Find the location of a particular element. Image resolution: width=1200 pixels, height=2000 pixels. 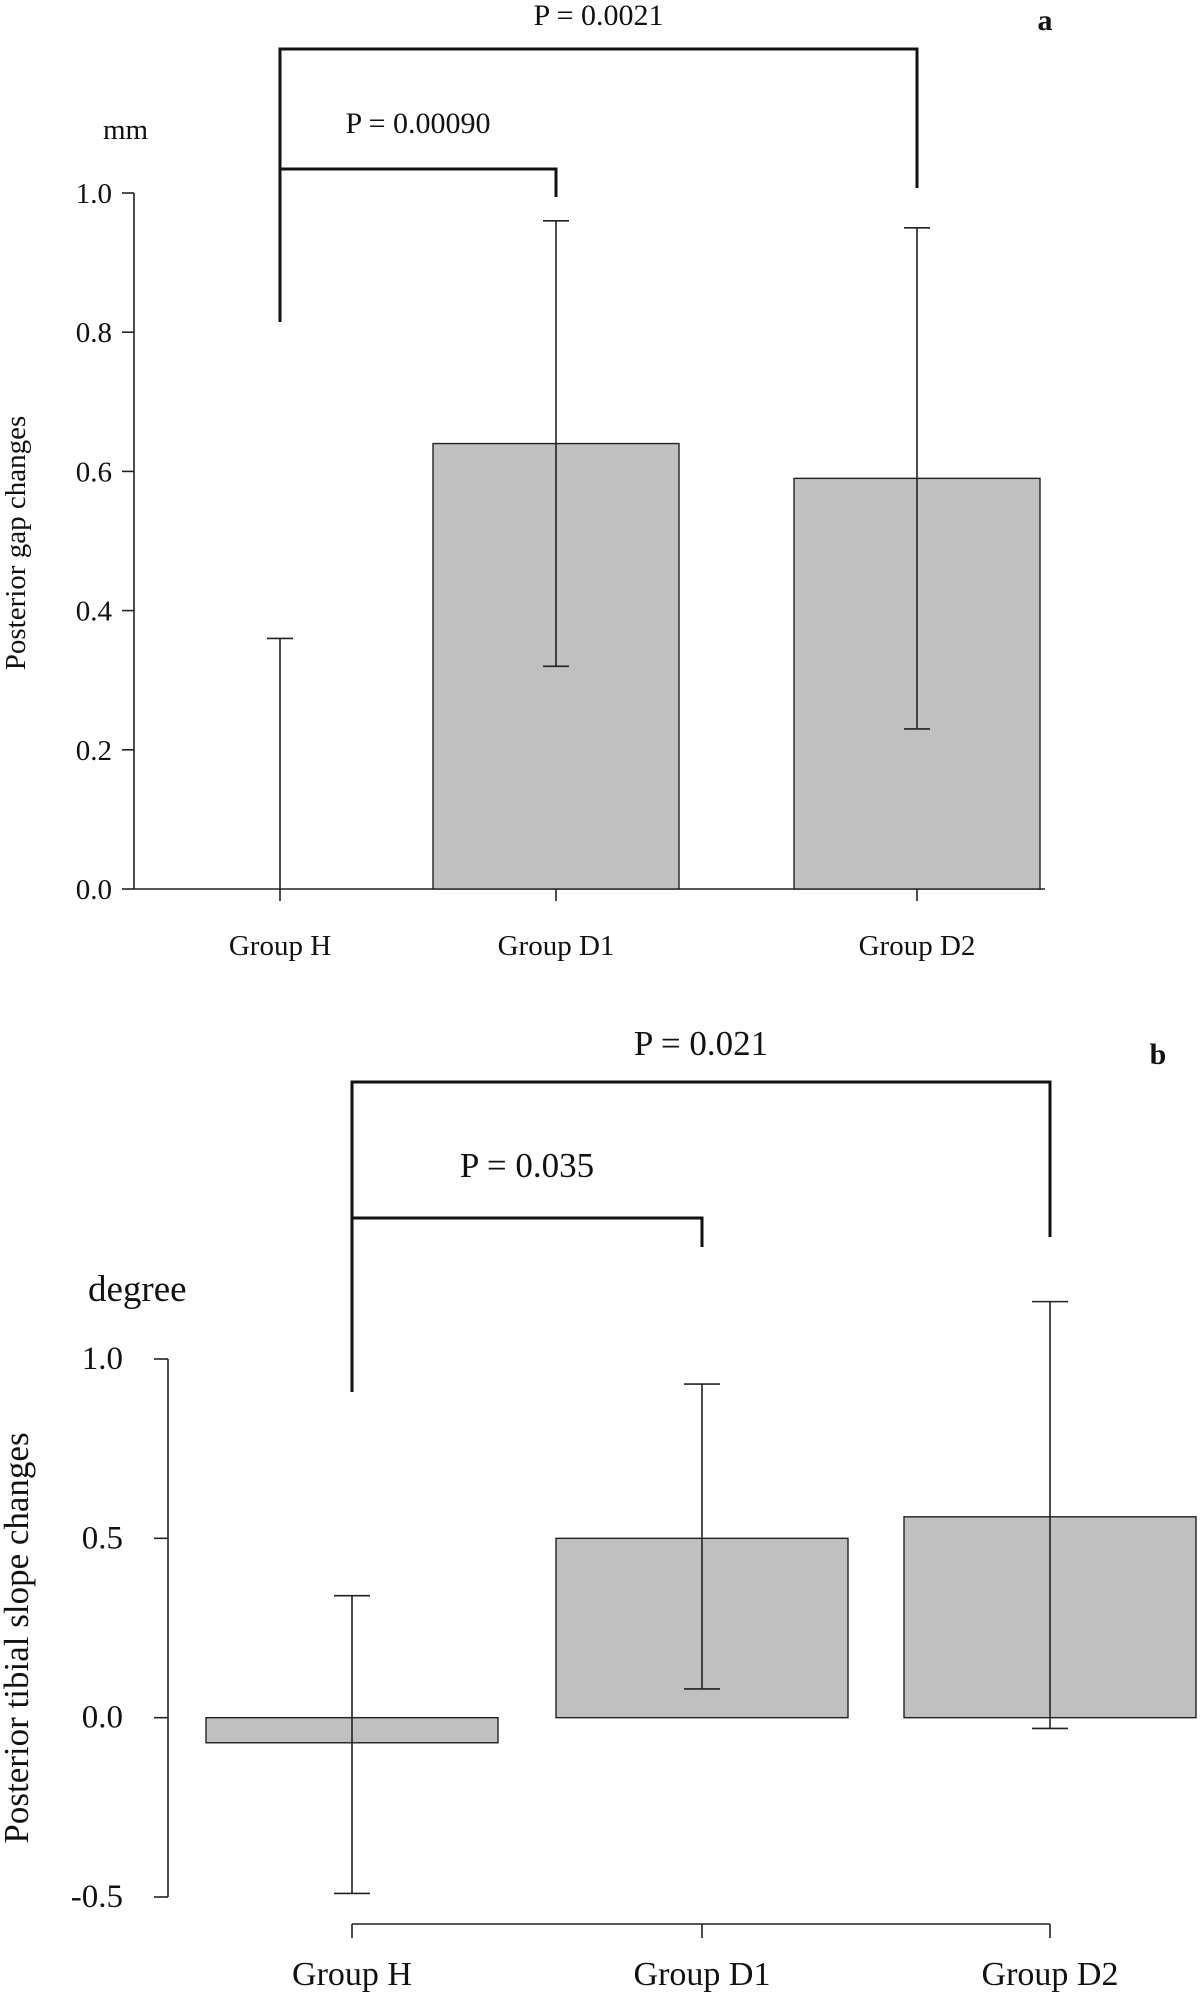

unit-label: degree is located at coordinates (137, 1289).